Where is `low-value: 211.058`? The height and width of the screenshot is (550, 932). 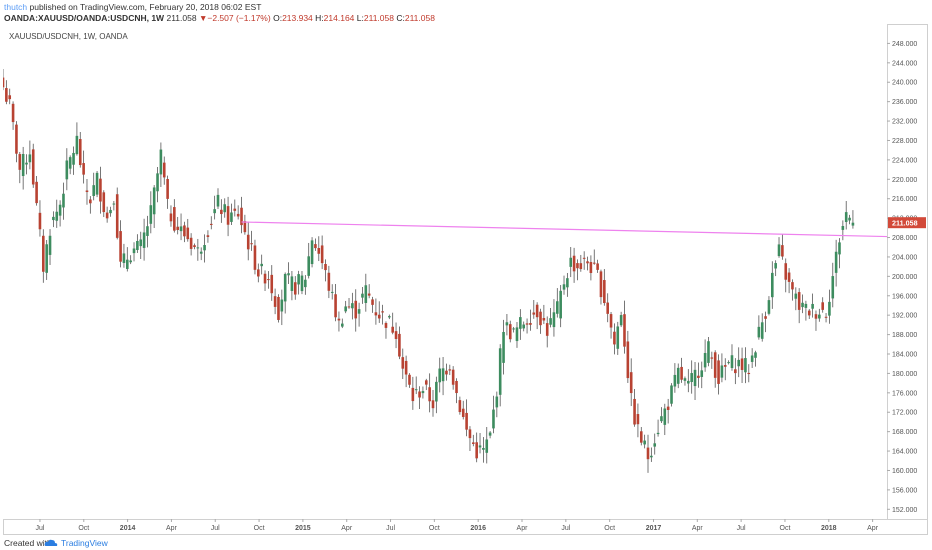
low-value: 211.058 is located at coordinates (378, 18).